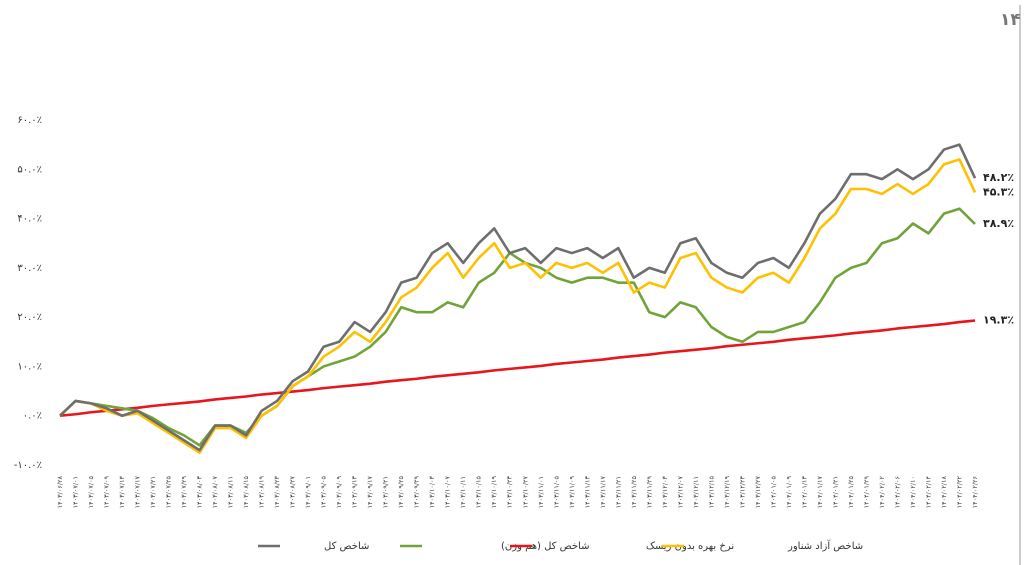  I want to click on x-tick-label: ۱۴۰۳/۰۷/۱۷, so click(138, 491).